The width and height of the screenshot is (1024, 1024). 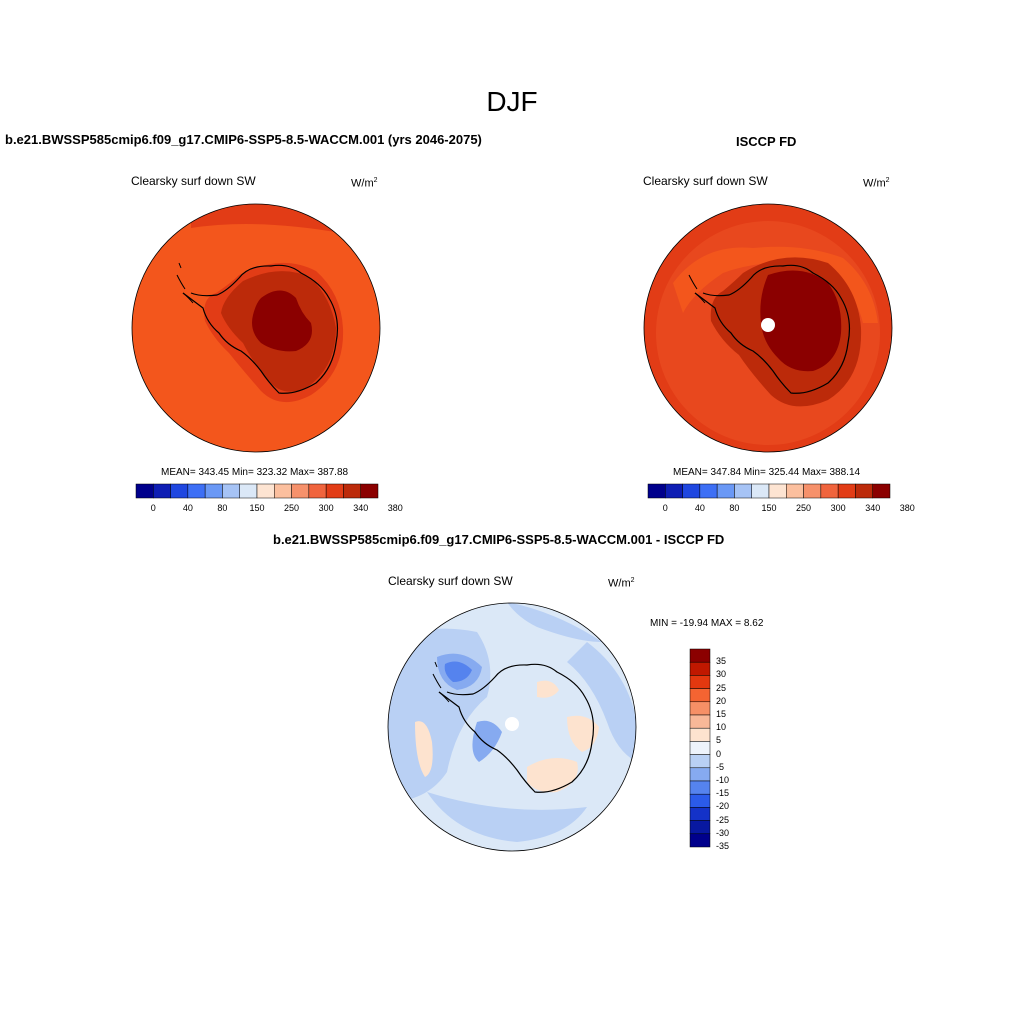 What do you see at coordinates (721, 687) in the screenshot?
I see `diff-colorbar-tick-label: 25` at bounding box center [721, 687].